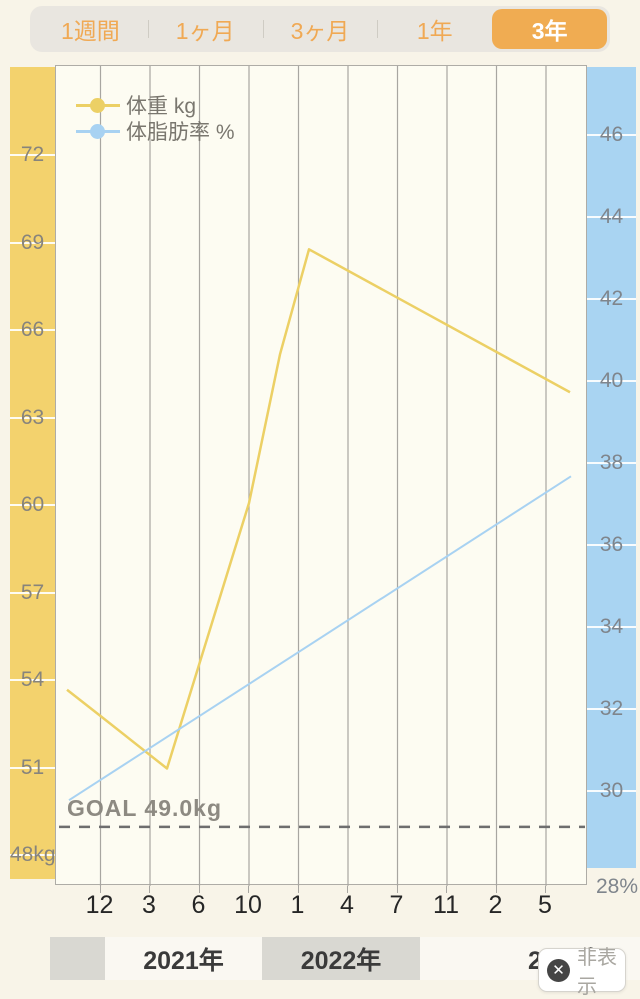 Image resolution: width=640 pixels, height=999 pixels. I want to click on axis-tick-label: 63, so click(32, 417).